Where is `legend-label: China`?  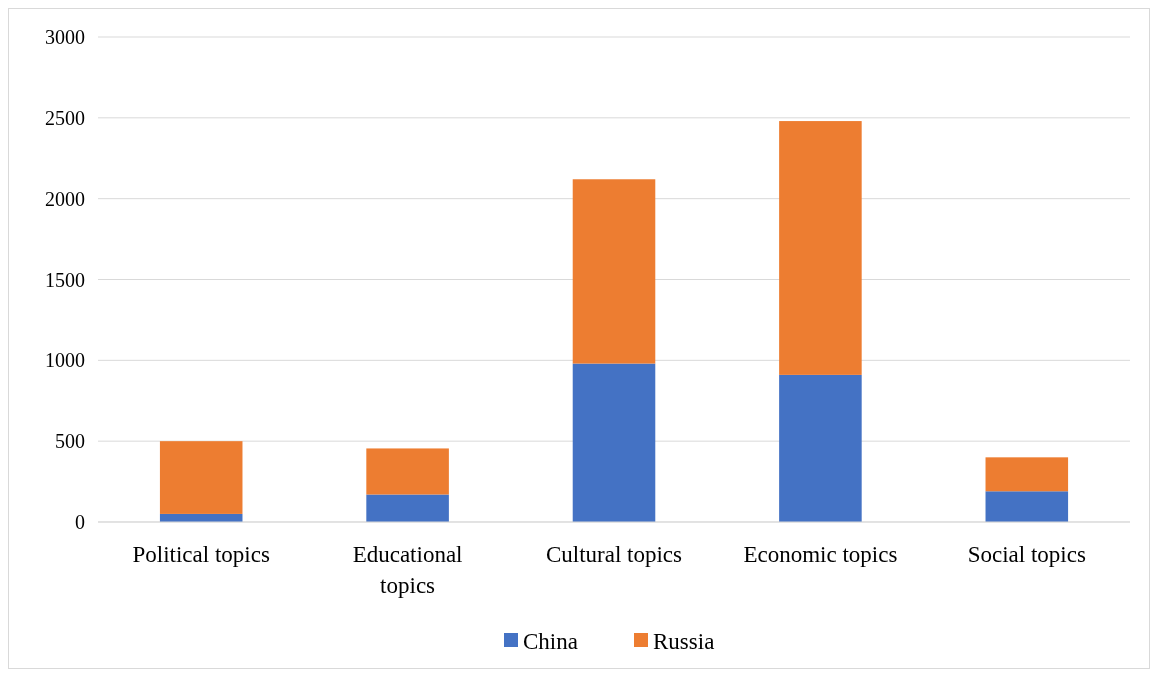 legend-label: China is located at coordinates (550, 642).